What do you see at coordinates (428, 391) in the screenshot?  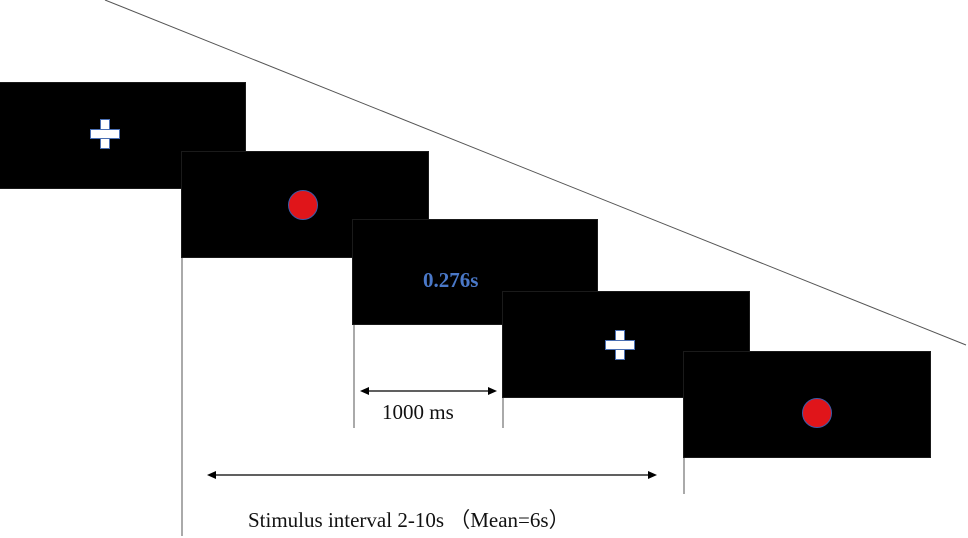 I see `feedback-duration-arrow` at bounding box center [428, 391].